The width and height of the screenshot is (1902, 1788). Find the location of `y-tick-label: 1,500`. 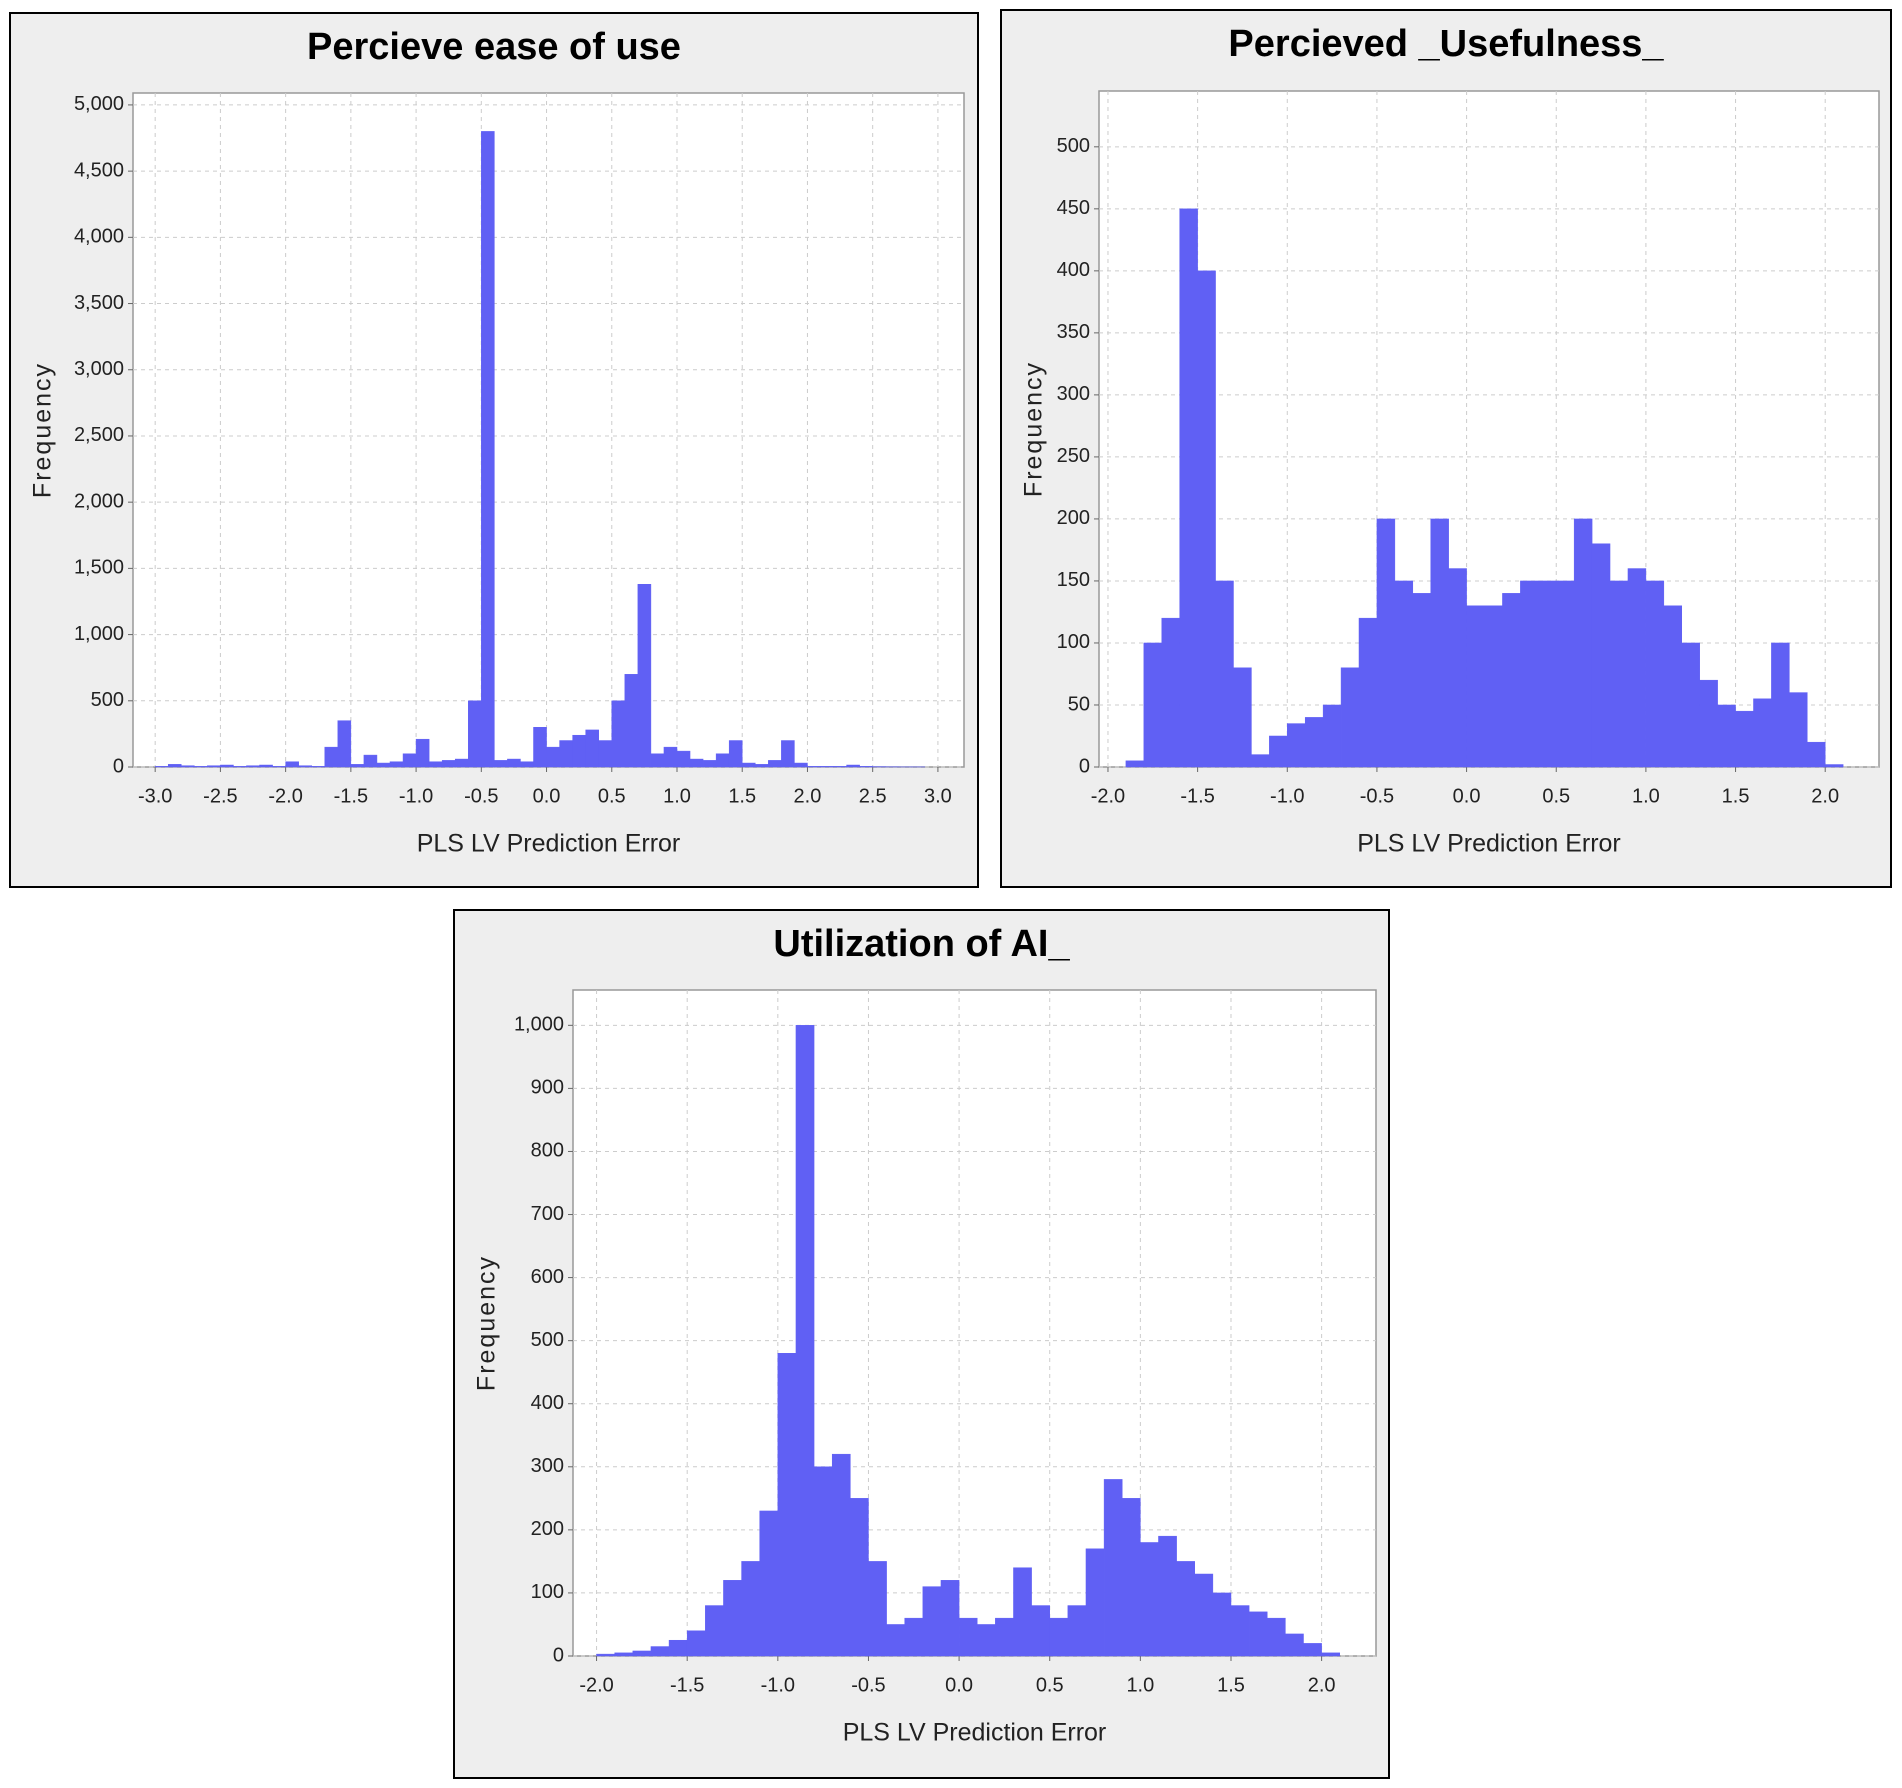

y-tick-label: 1,500 is located at coordinates (99, 568).